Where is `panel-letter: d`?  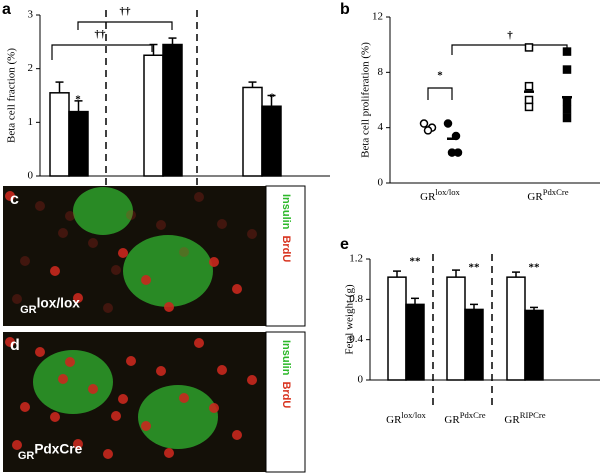 panel-letter: d is located at coordinates (15, 345).